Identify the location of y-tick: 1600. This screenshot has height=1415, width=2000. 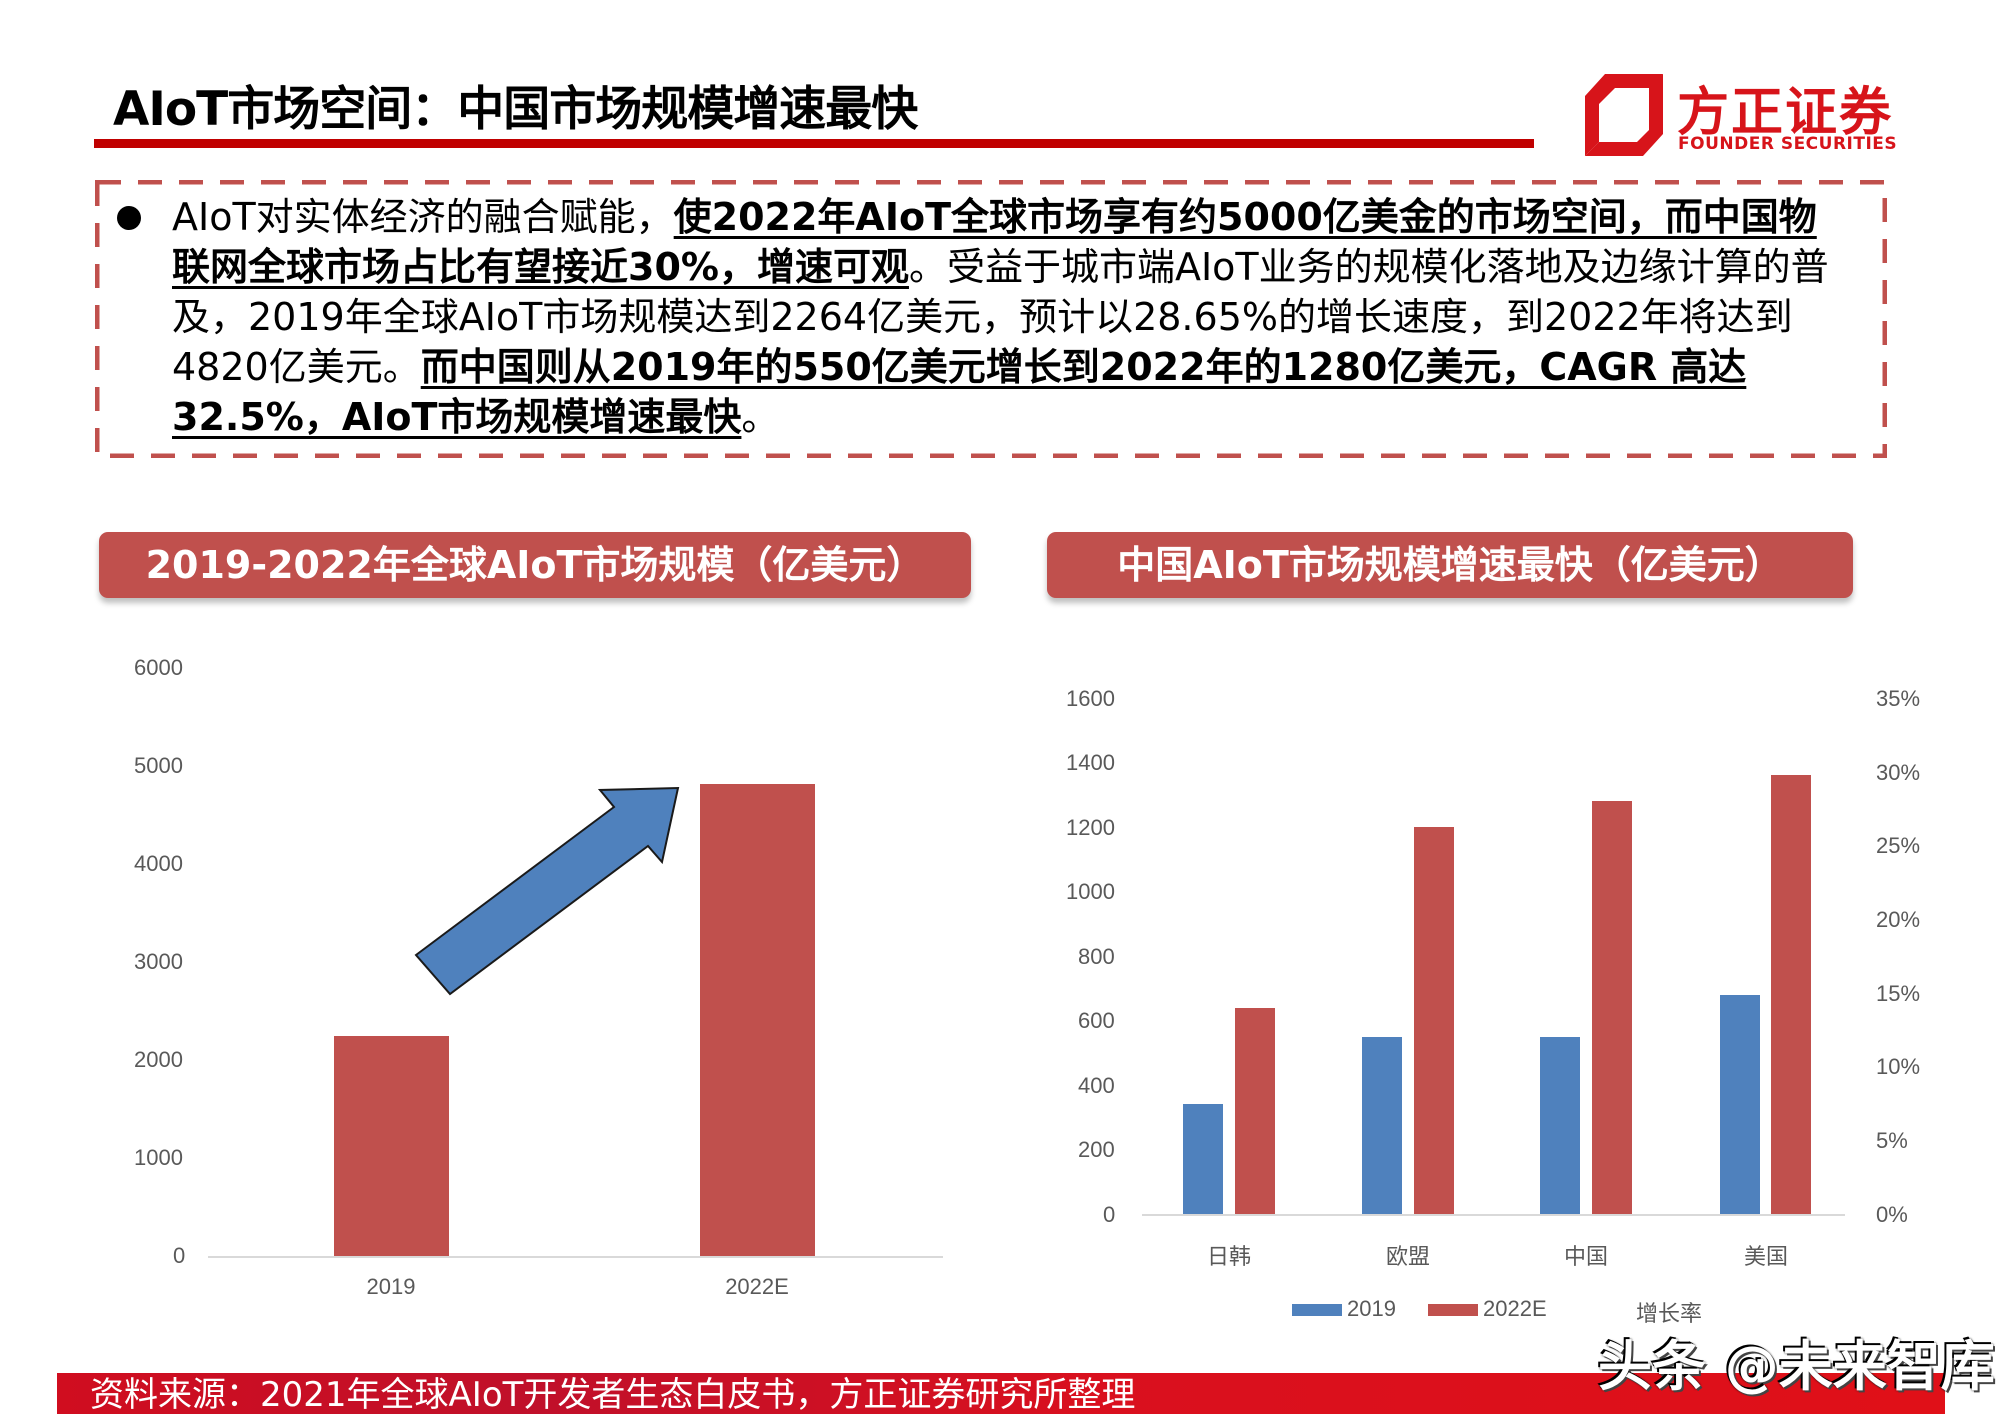
(1090, 698).